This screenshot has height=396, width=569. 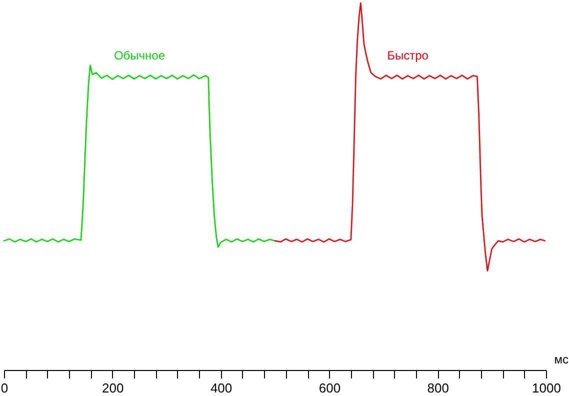 What do you see at coordinates (4, 388) in the screenshot?
I see `x-tick-label: 0` at bounding box center [4, 388].